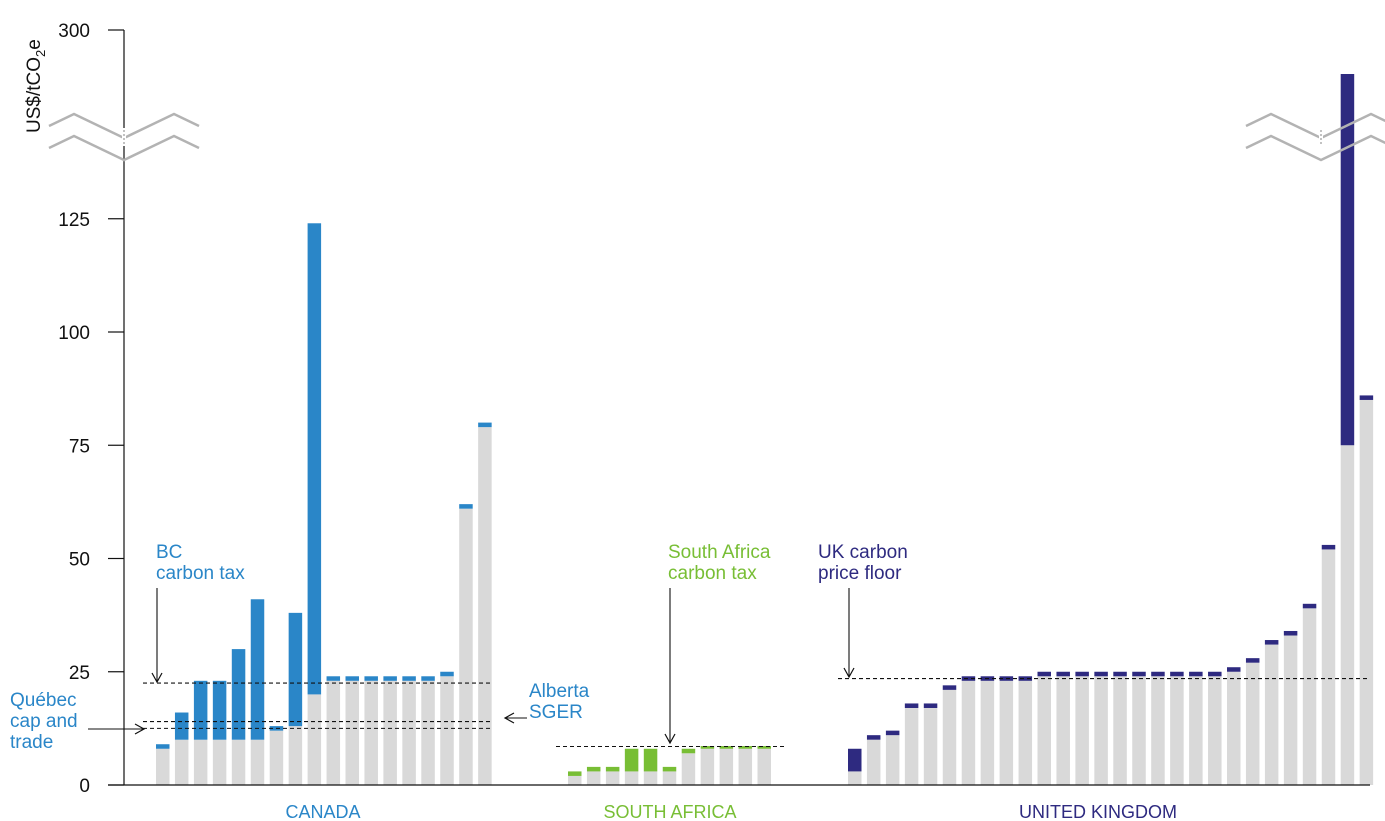 Image resolution: width=1385 pixels, height=821 pixels. Describe the element at coordinates (322, 811) in the screenshot. I see `category-label-canada: CANADA` at that location.